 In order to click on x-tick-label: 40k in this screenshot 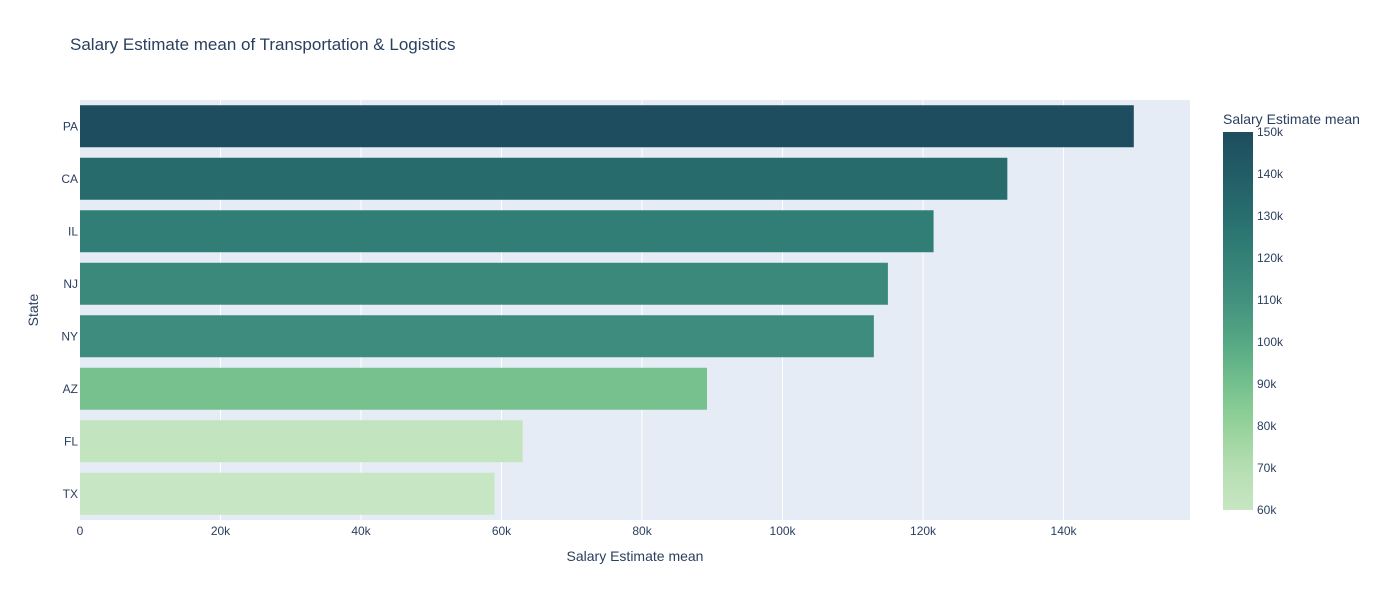, I will do `click(361, 531)`.